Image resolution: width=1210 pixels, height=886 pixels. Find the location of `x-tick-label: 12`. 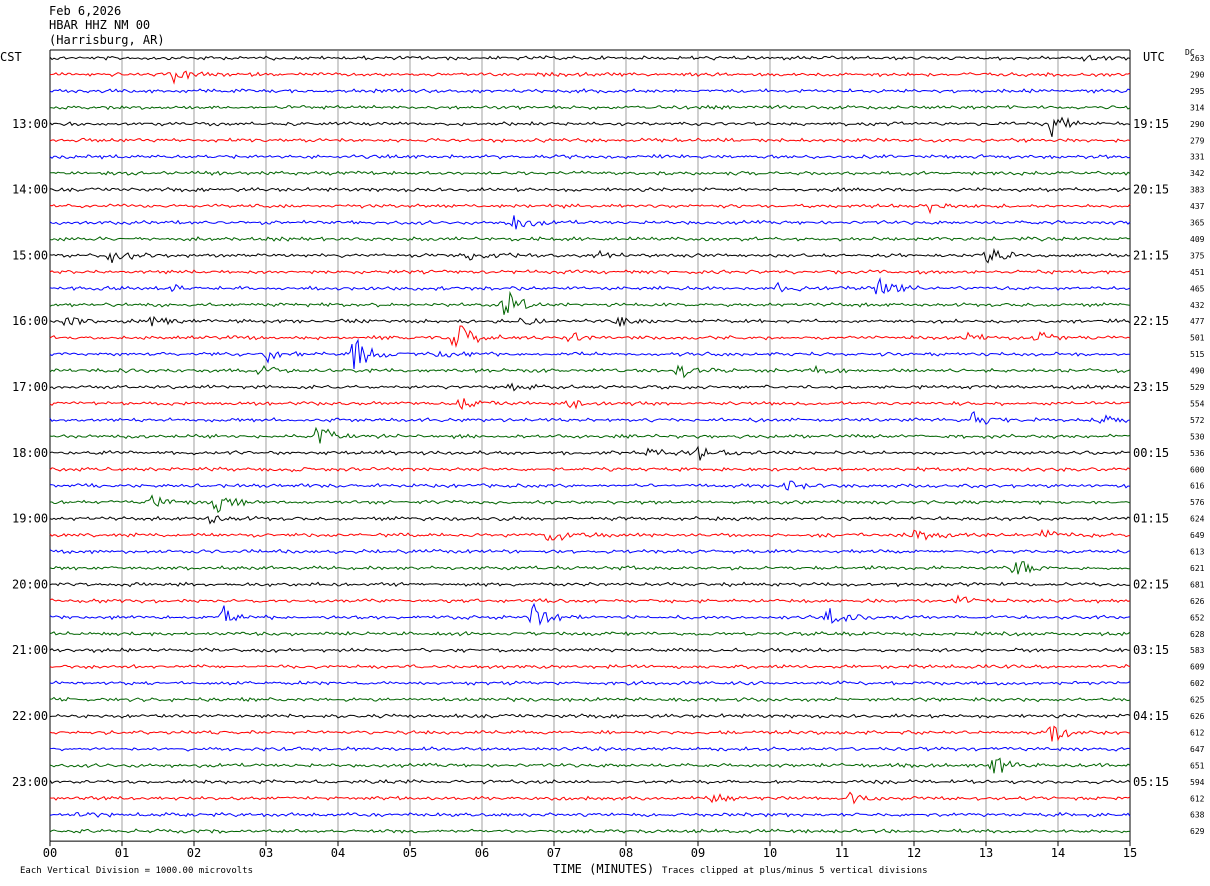

x-tick-label: 12 is located at coordinates (914, 853).